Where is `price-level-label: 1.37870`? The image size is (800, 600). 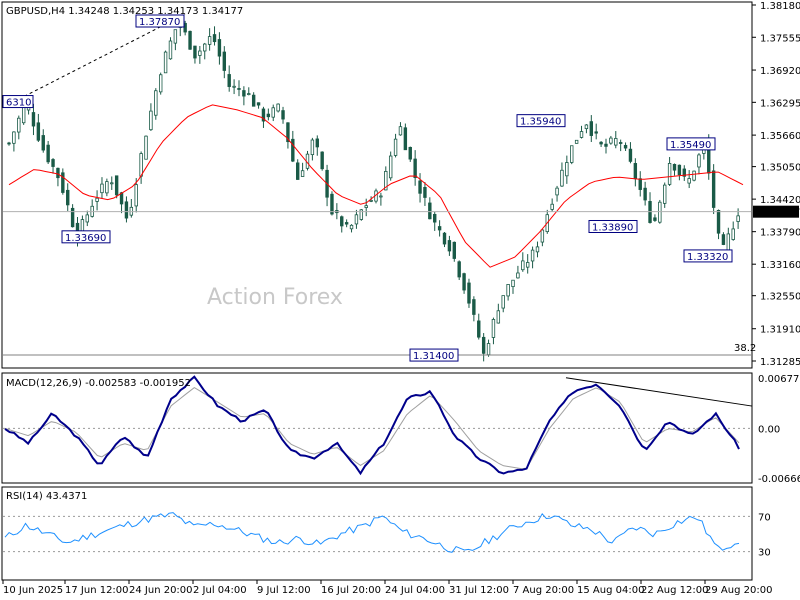 price-level-label: 1.37870 is located at coordinates (159, 22).